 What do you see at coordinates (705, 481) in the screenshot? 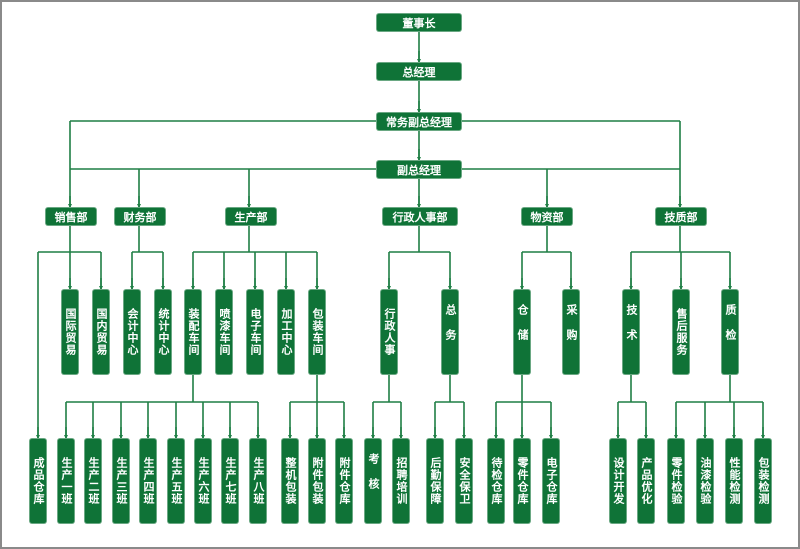
I see `team-node: 油漆检验` at bounding box center [705, 481].